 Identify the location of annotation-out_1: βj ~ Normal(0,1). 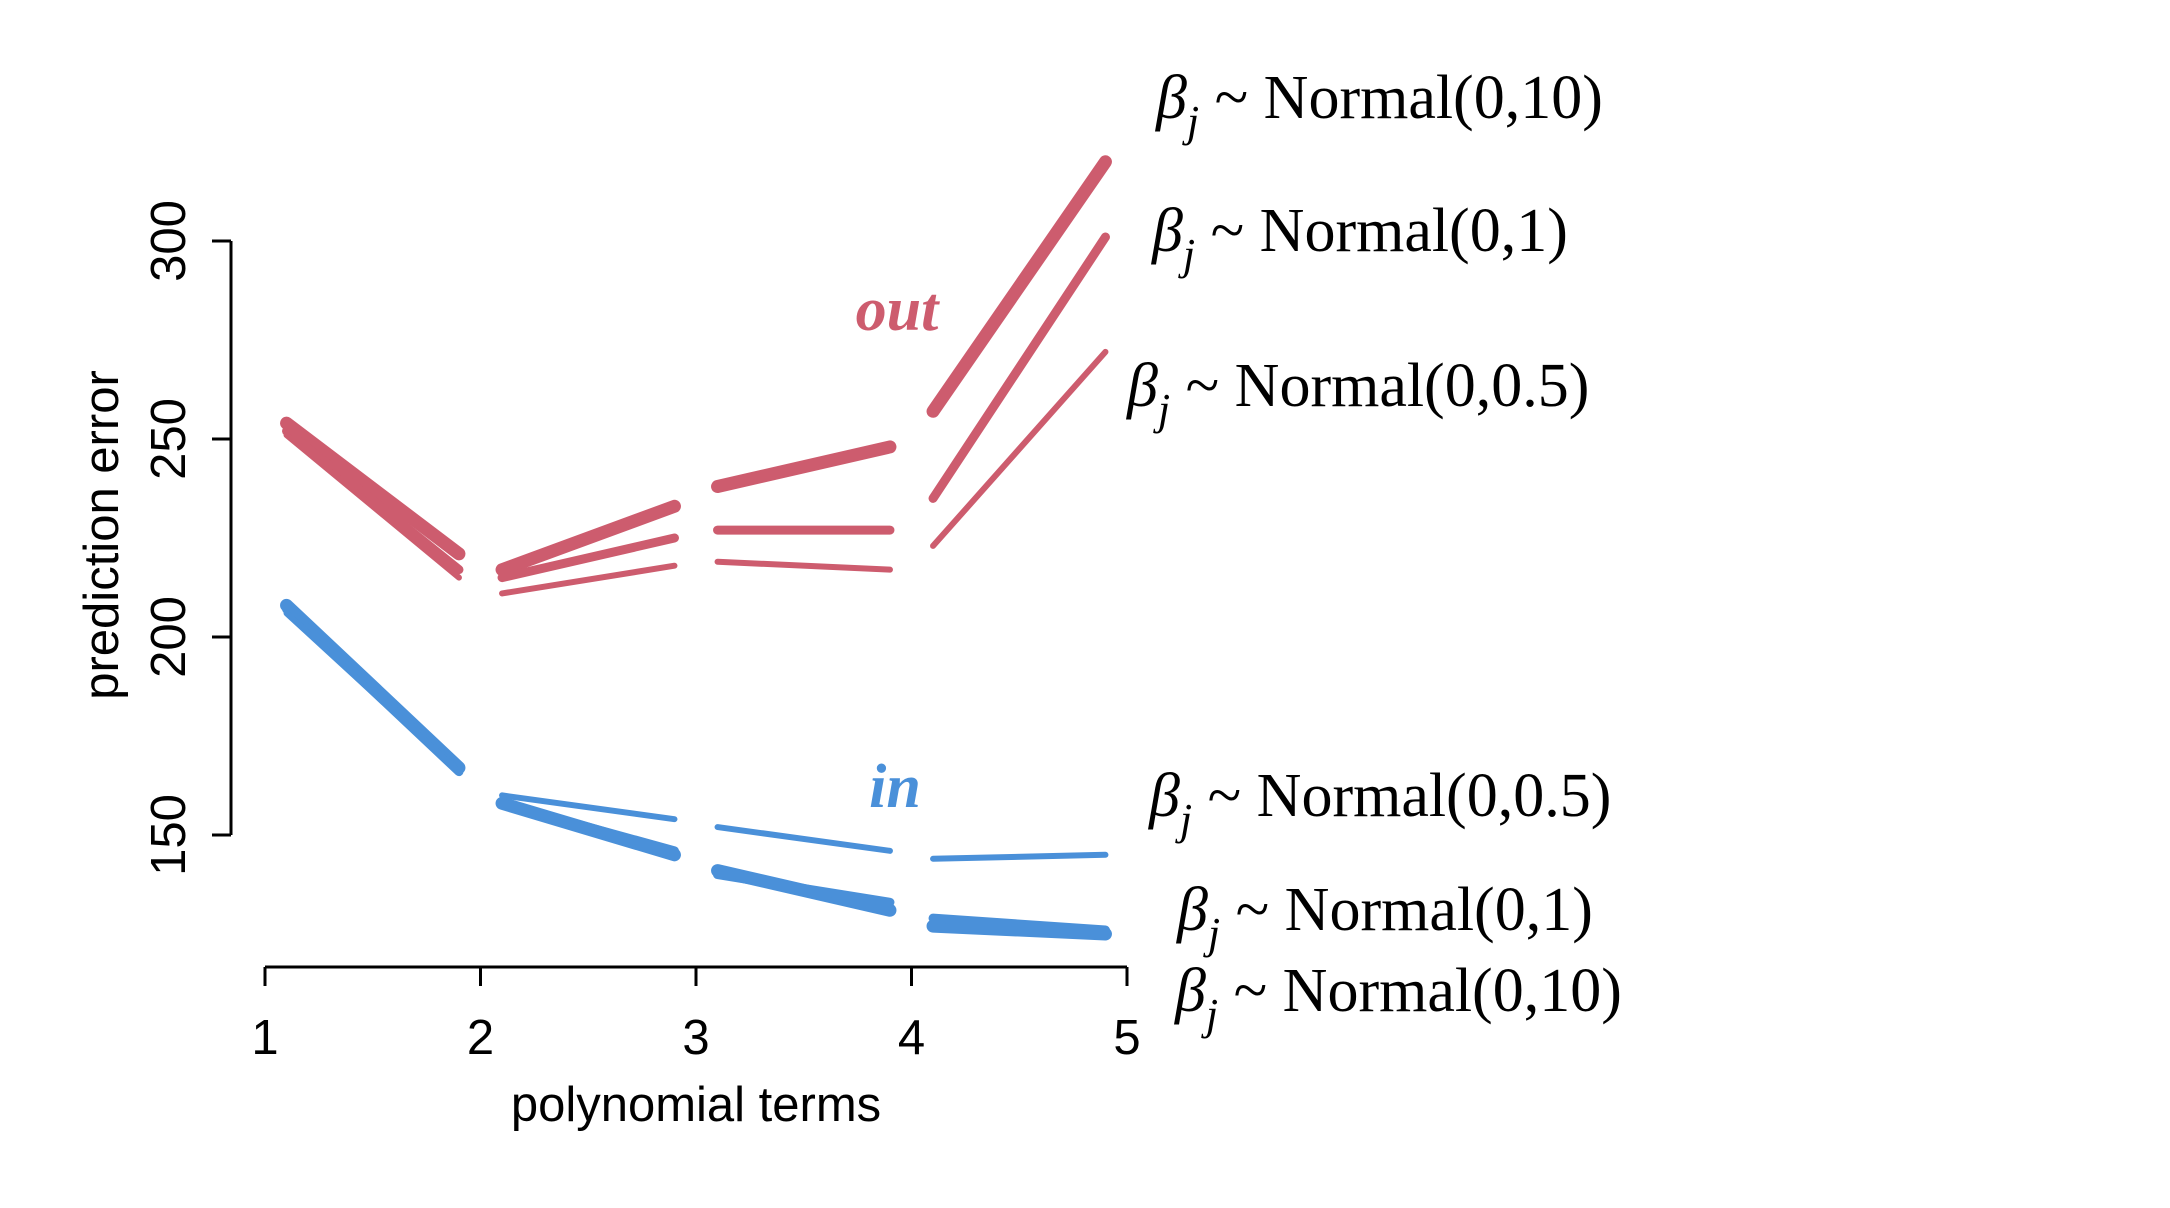
(1359, 238).